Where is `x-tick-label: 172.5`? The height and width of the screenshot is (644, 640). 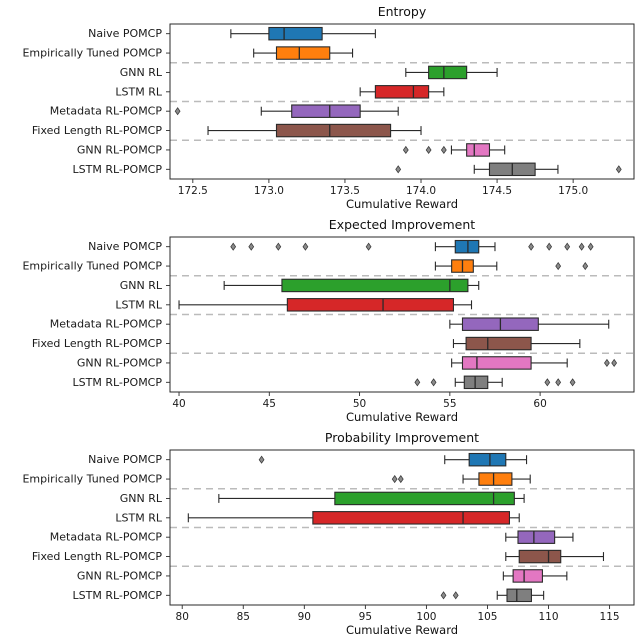
x-tick-label: 172.5 is located at coordinates (193, 191).